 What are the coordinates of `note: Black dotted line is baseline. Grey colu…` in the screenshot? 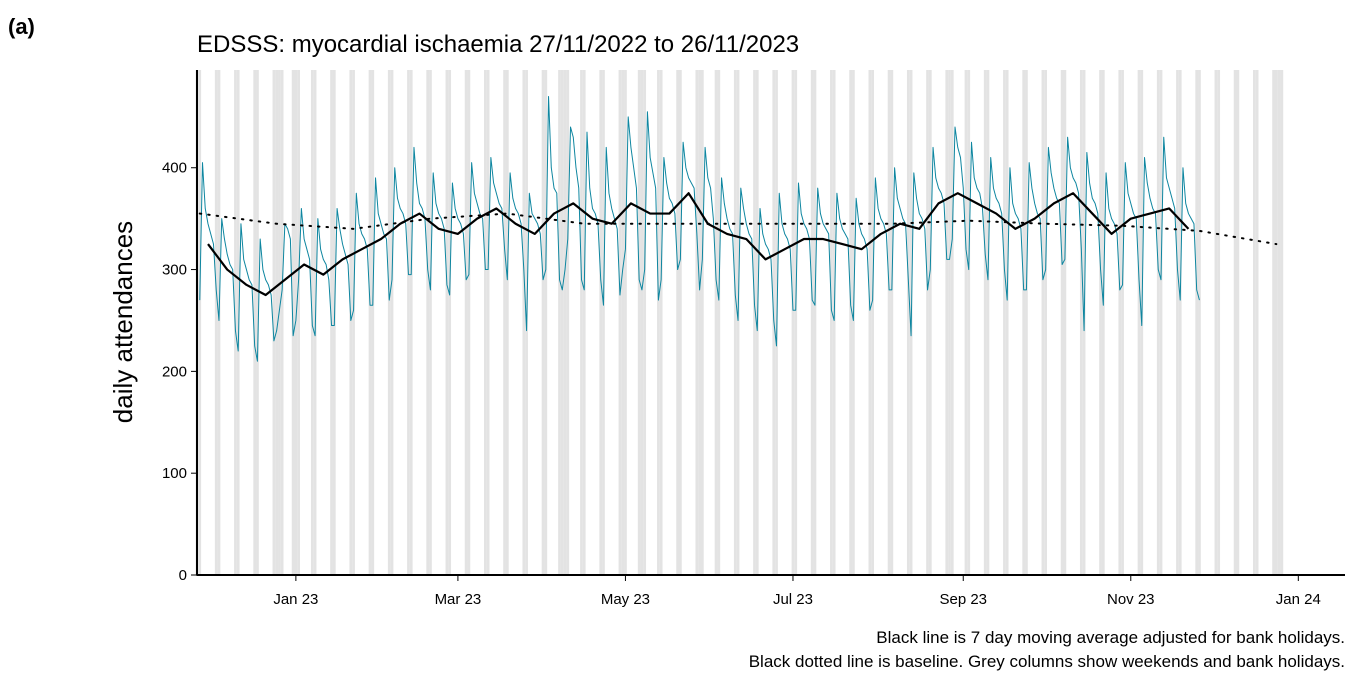 It's located at (1047, 661).